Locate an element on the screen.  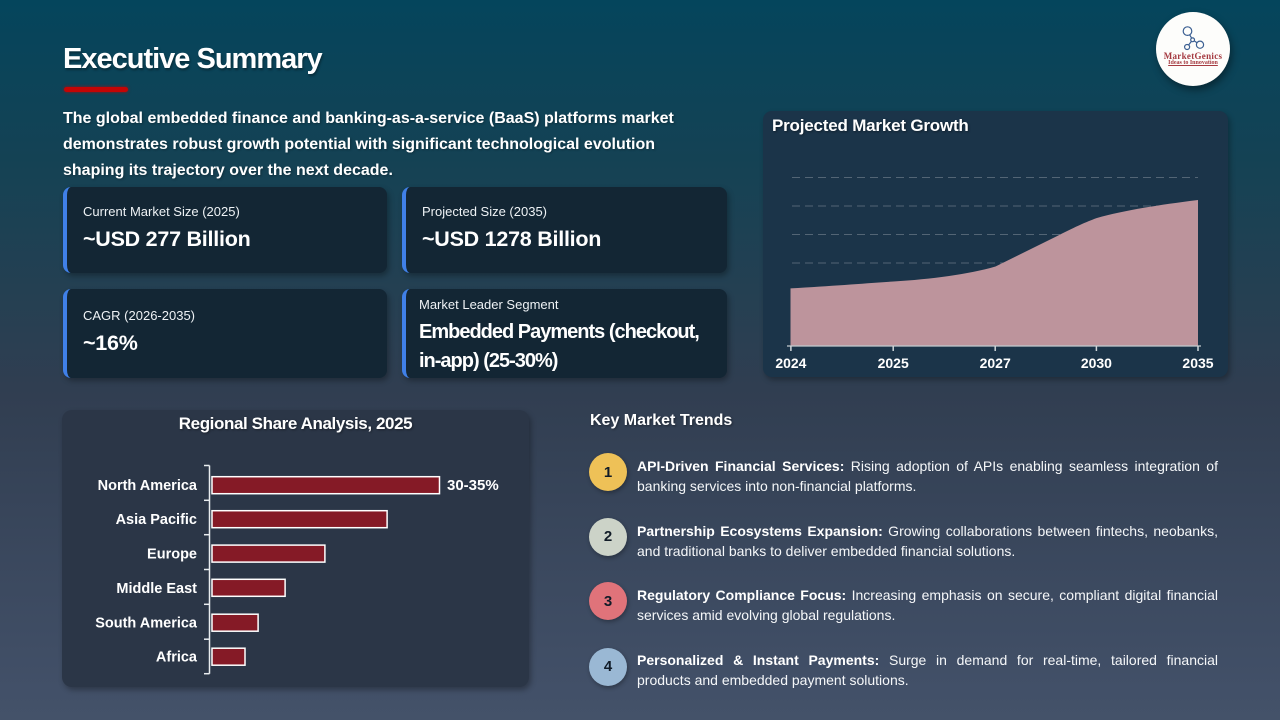
svg-text: Africa is located at coordinates (177, 658).